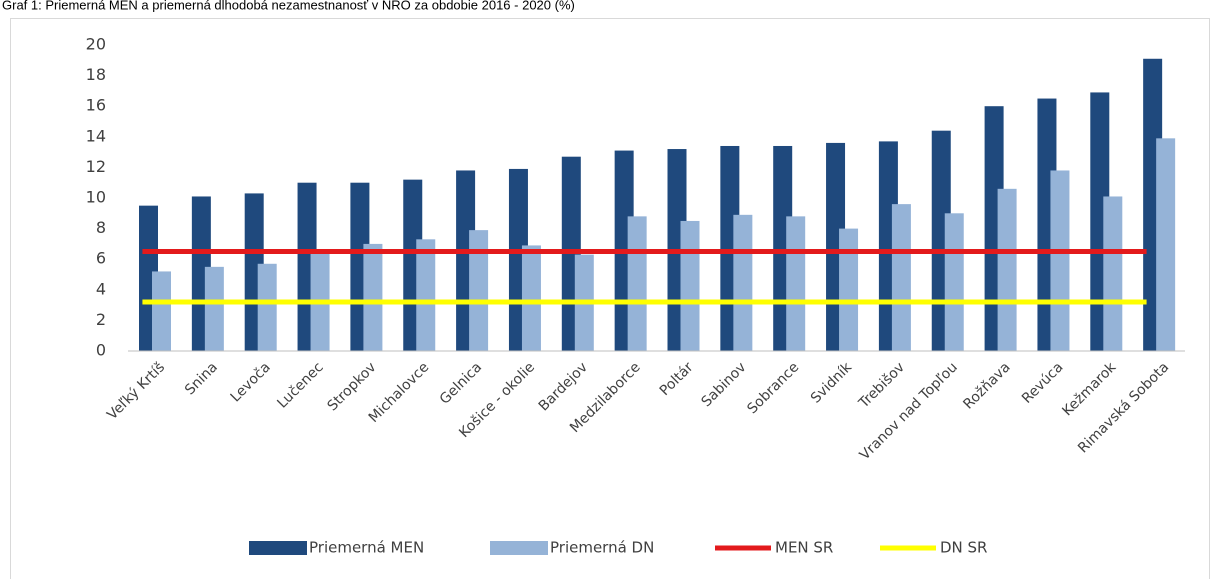 The image size is (1221, 579). I want to click on legend-label: MEN SR, so click(804, 548).